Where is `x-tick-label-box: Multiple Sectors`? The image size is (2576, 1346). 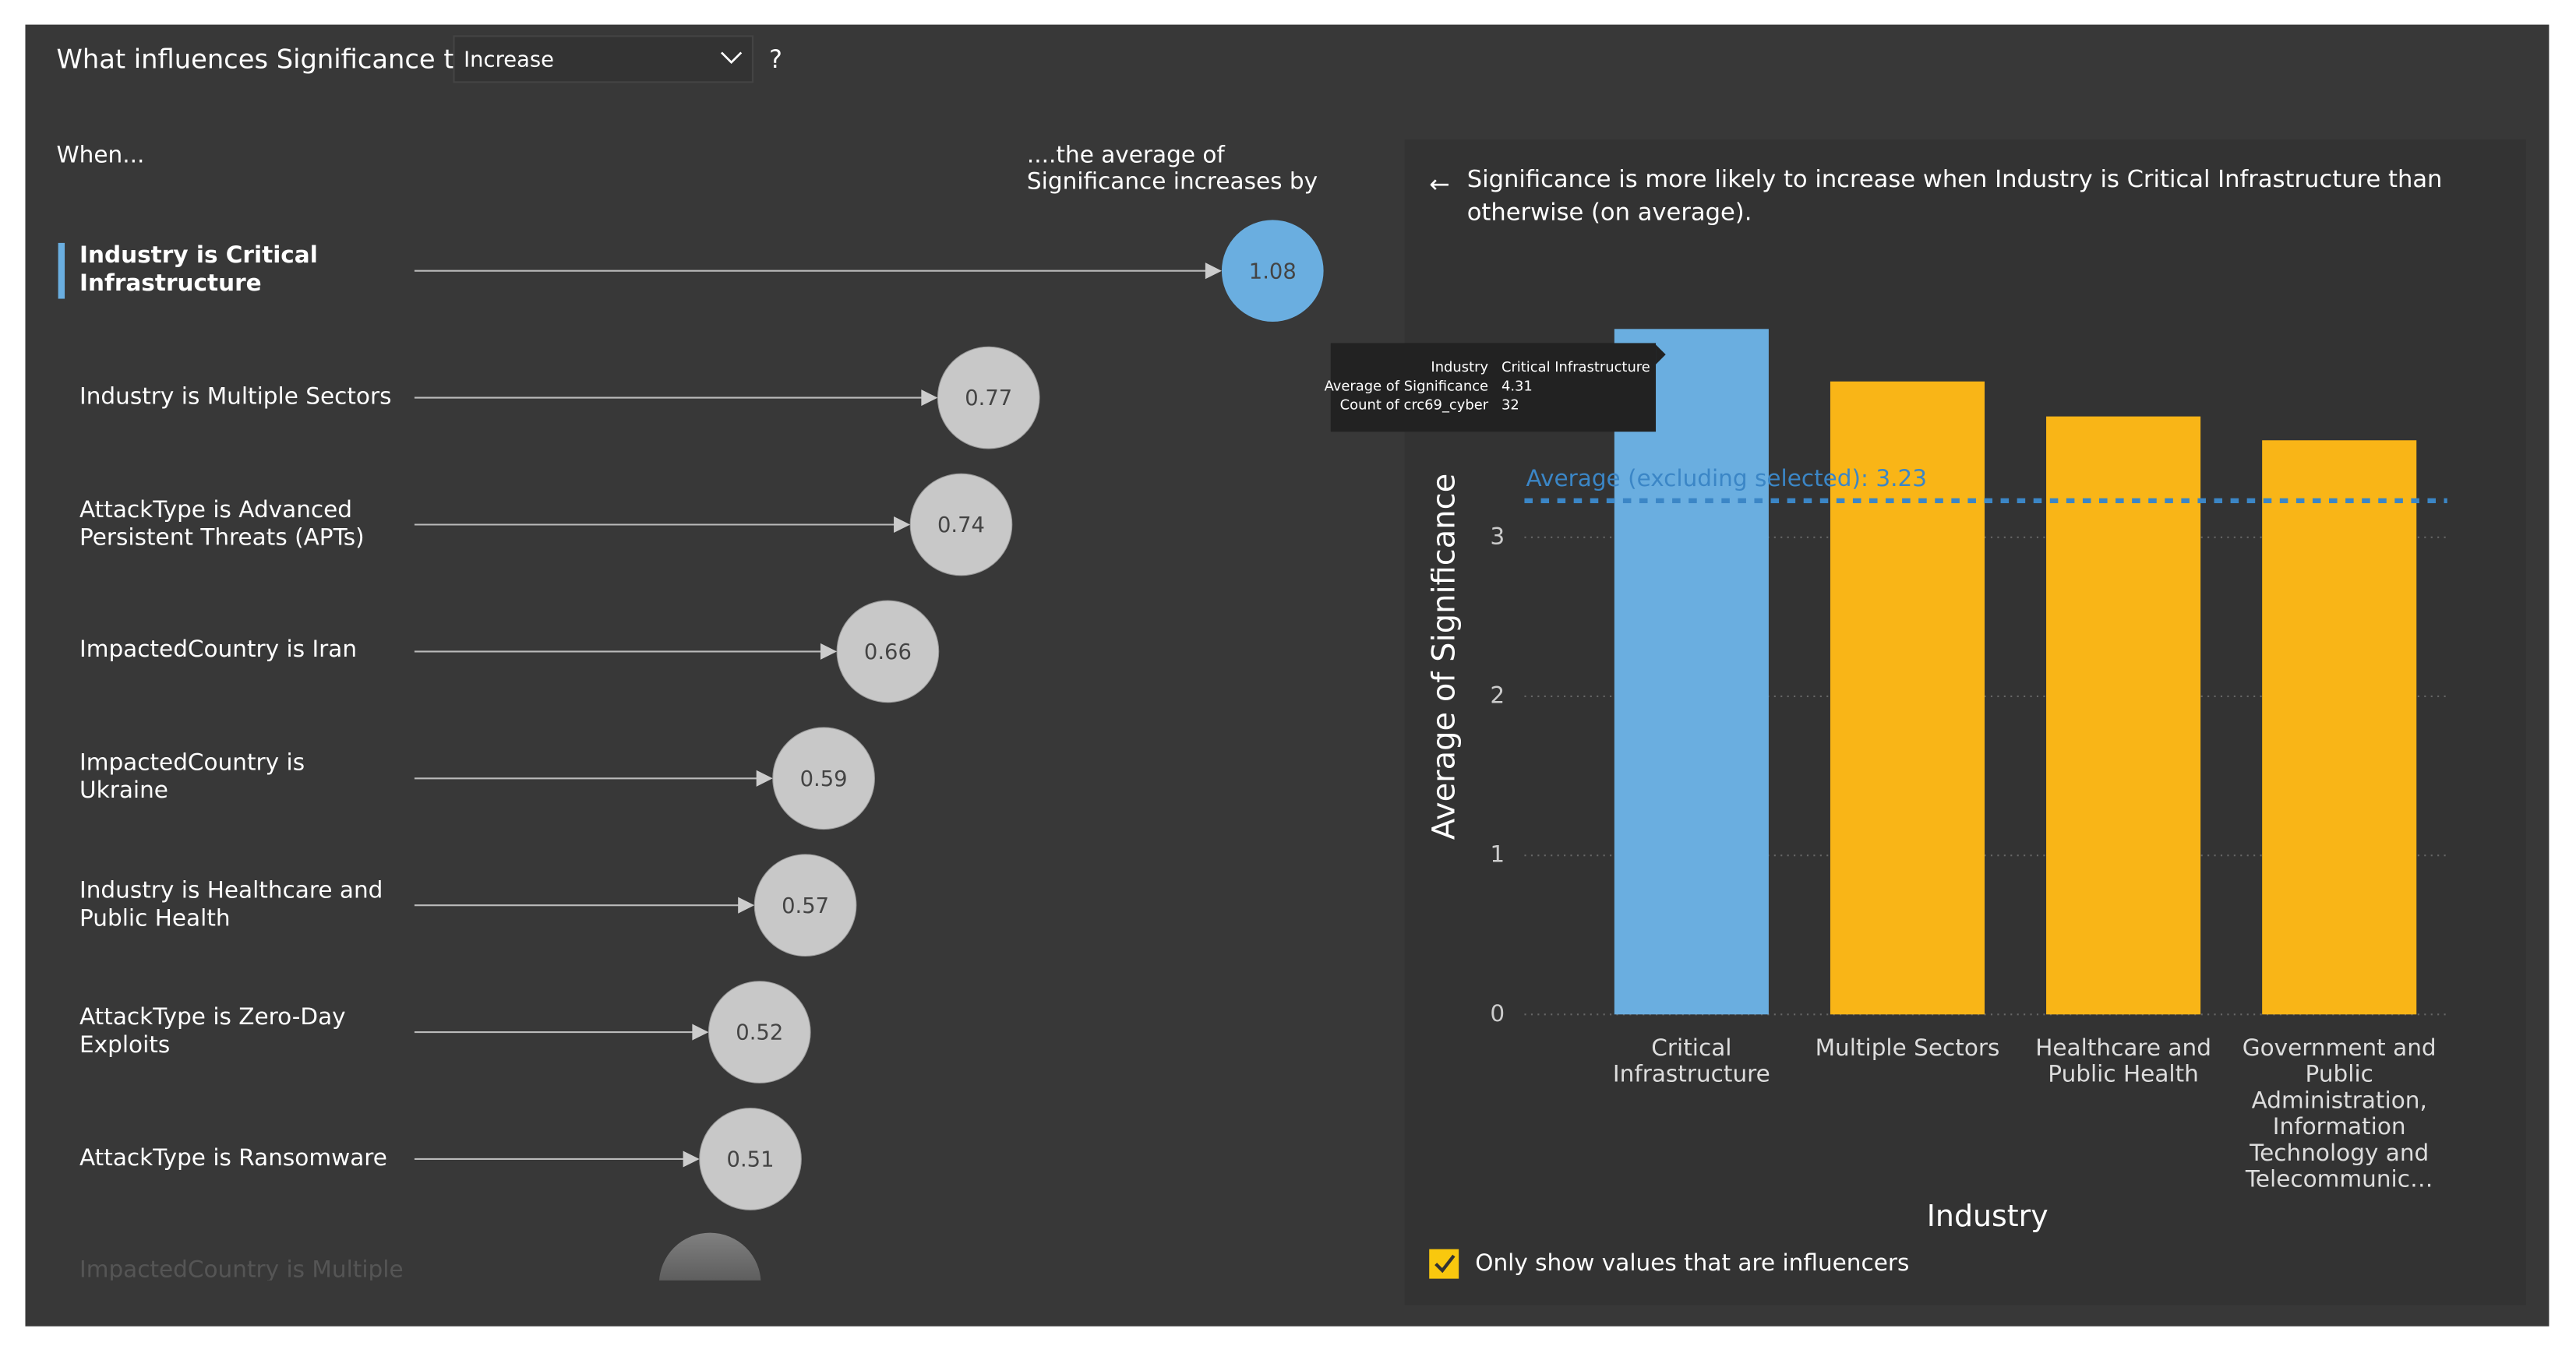 x-tick-label-box: Multiple Sectors is located at coordinates (1907, 1049).